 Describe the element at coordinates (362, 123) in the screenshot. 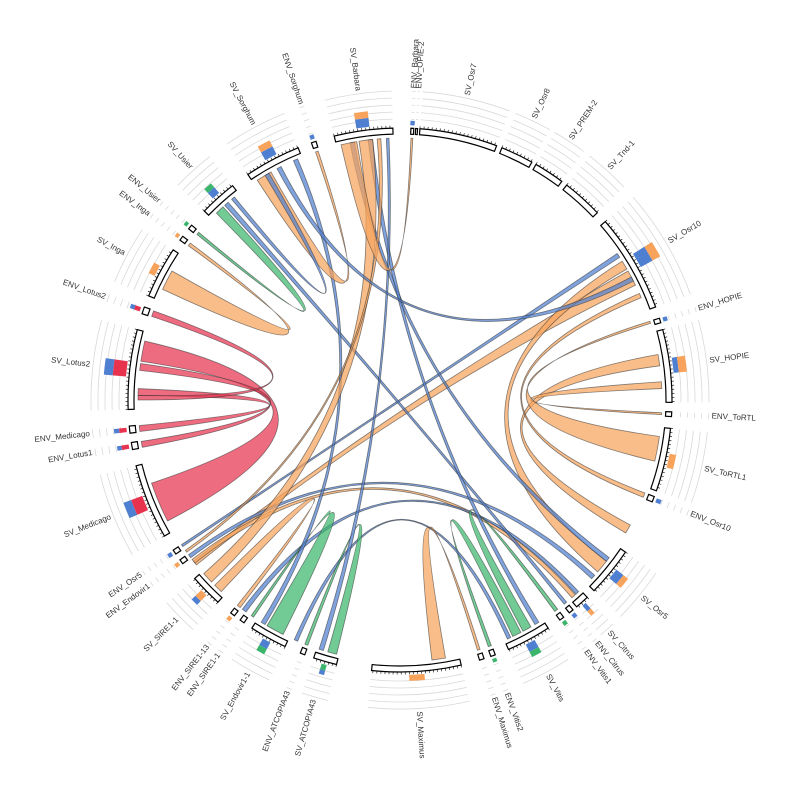

I see `bar-sv-barbara-blue` at that location.